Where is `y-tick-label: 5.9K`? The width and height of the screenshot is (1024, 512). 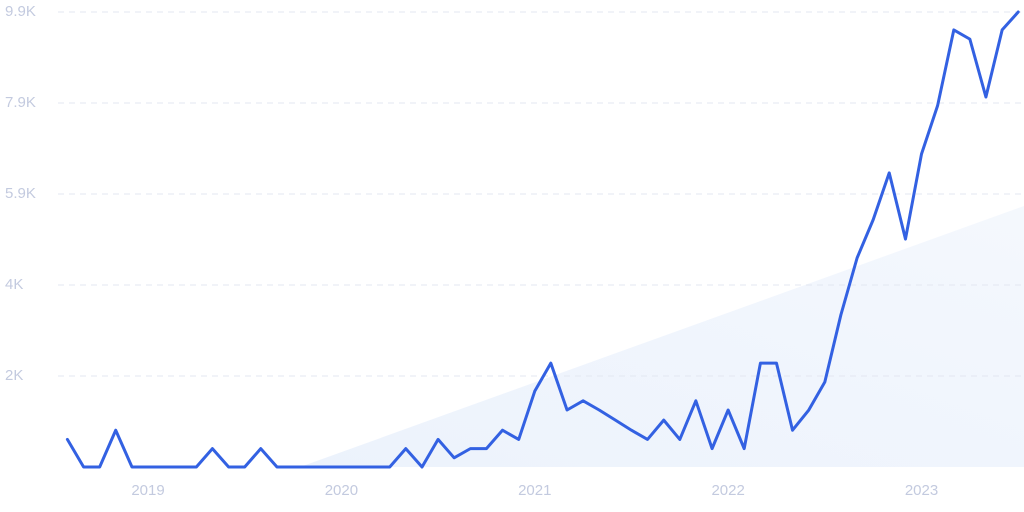
y-tick-label: 5.9K is located at coordinates (20, 193).